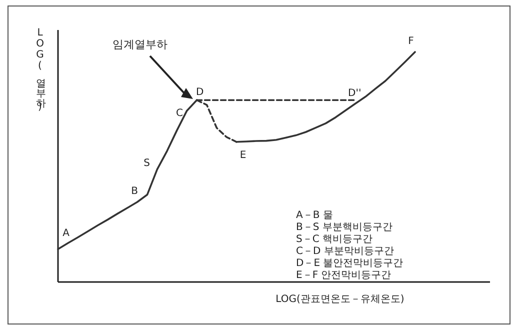 This screenshot has width=518, height=335. What do you see at coordinates (134, 191) in the screenshot?
I see `annotation: B` at bounding box center [134, 191].